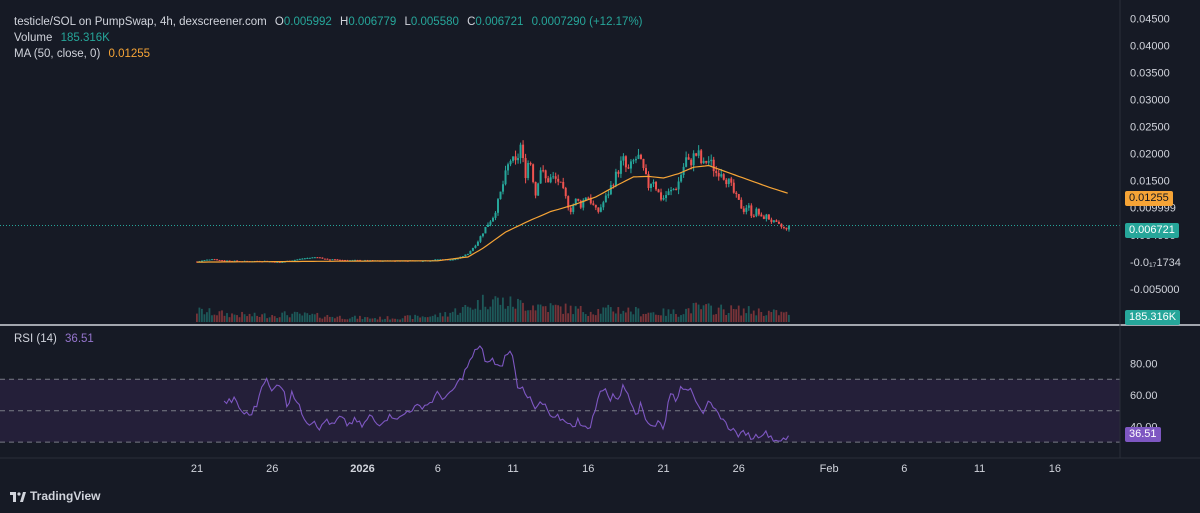 The height and width of the screenshot is (513, 1200). What do you see at coordinates (407, 22) in the screenshot?
I see `low-key: L` at bounding box center [407, 22].